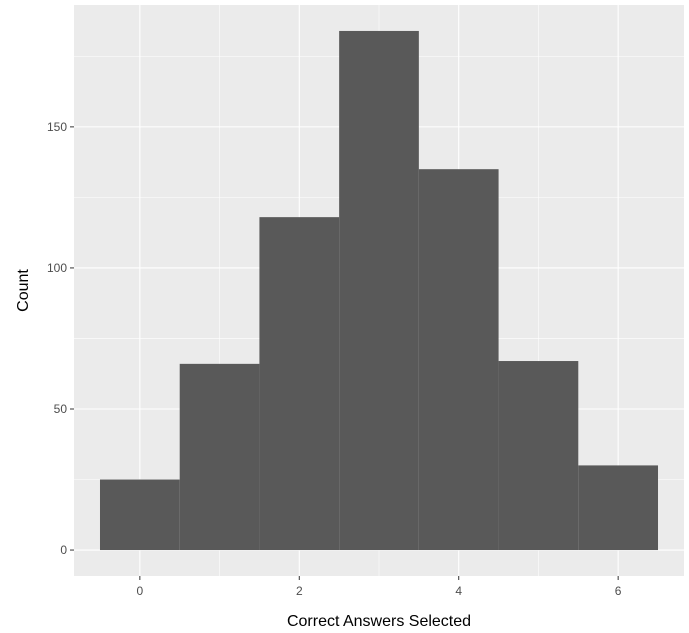 This screenshot has height=633, width=689. What do you see at coordinates (618, 591) in the screenshot?
I see `x-tick-label: 6` at bounding box center [618, 591].